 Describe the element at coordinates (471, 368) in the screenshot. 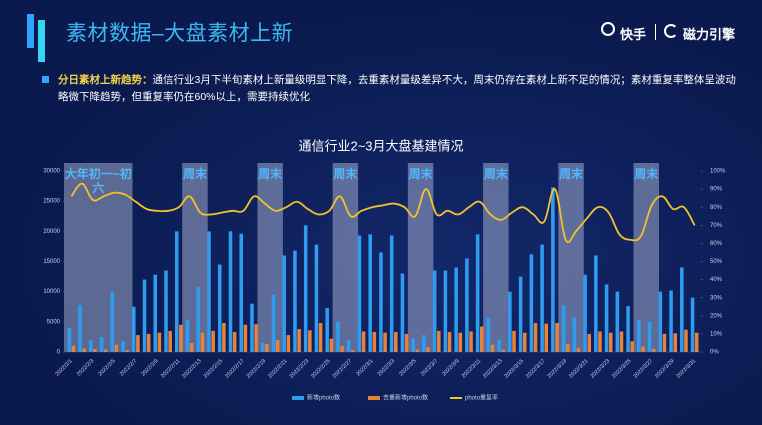

I see `x-tick-label: 2022/3/11` at that location.